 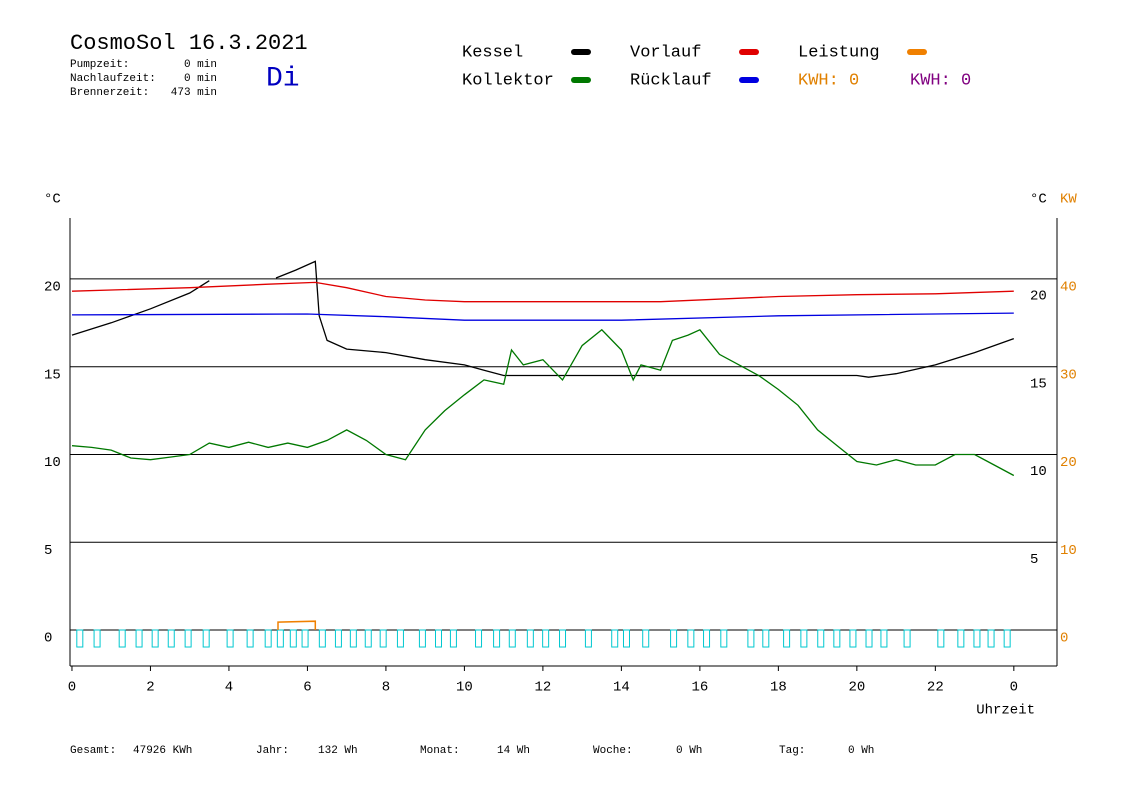 What do you see at coordinates (1038, 472) in the screenshot?
I see `y-tick-label-right: 10` at bounding box center [1038, 472].